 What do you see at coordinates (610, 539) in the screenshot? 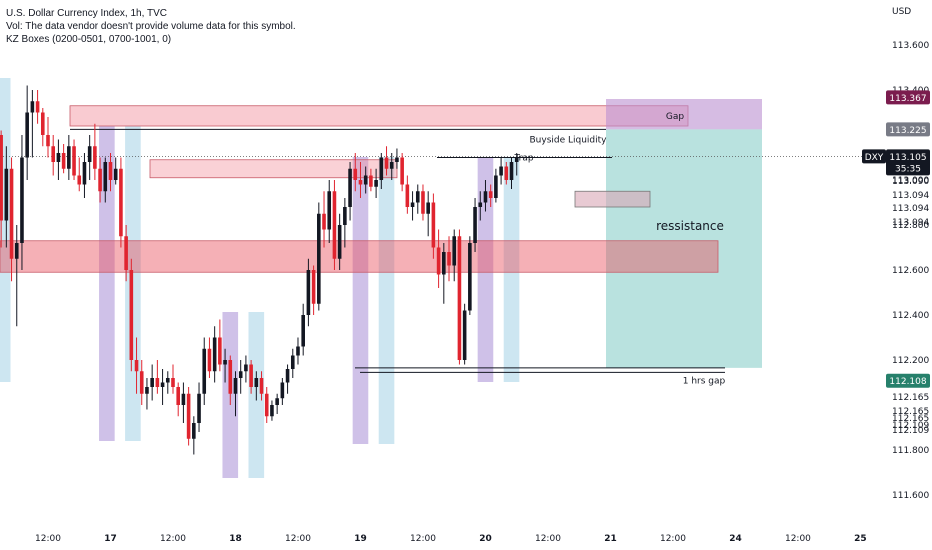
I see `time-tick-label: 21` at bounding box center [610, 539].